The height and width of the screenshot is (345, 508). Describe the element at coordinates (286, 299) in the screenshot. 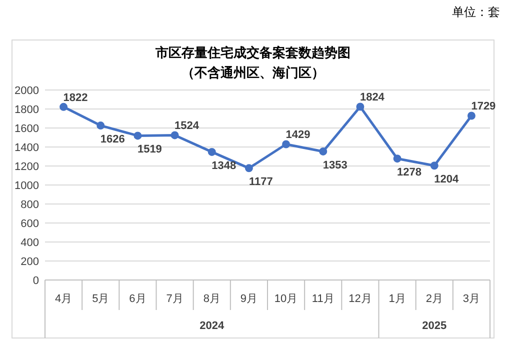

I see `x-tick-label: 10月` at that location.